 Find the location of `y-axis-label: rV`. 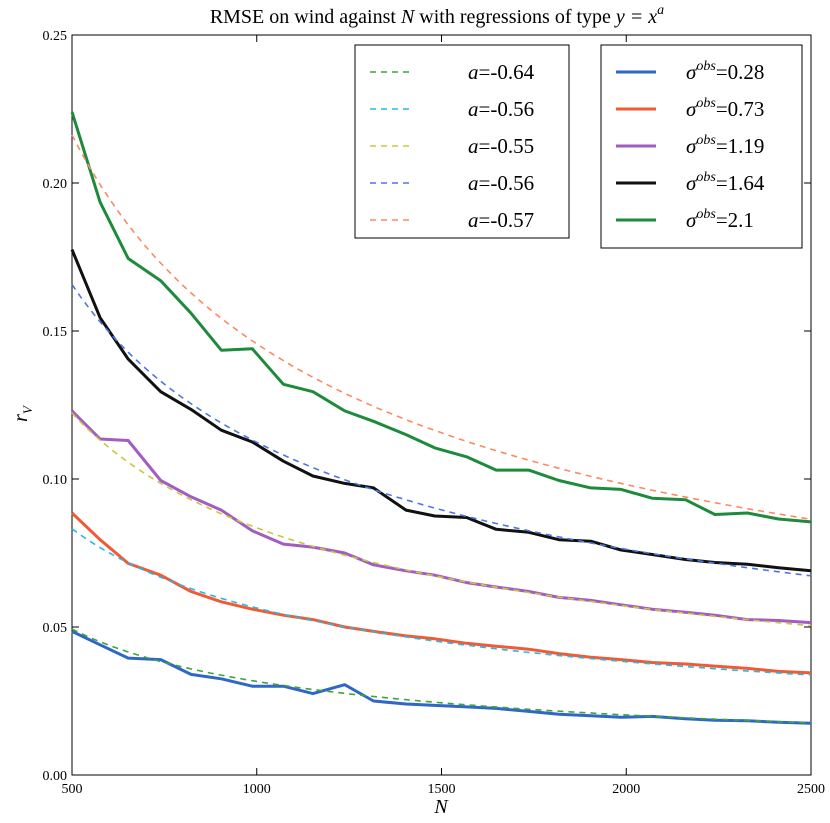

y-axis-label: rV is located at coordinates (22, 413).